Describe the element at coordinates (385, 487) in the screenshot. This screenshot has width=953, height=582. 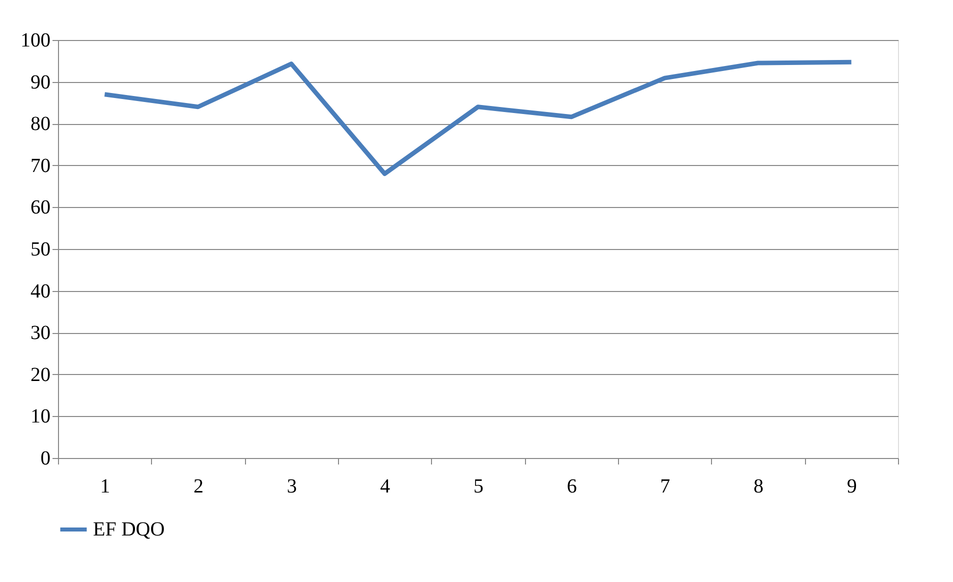
I see `x-tick-label: 4` at that location.